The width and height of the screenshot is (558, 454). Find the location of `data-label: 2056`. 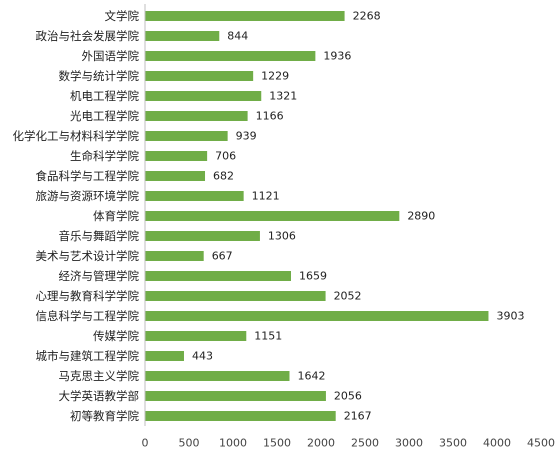

data-label: 2056 is located at coordinates (348, 396).